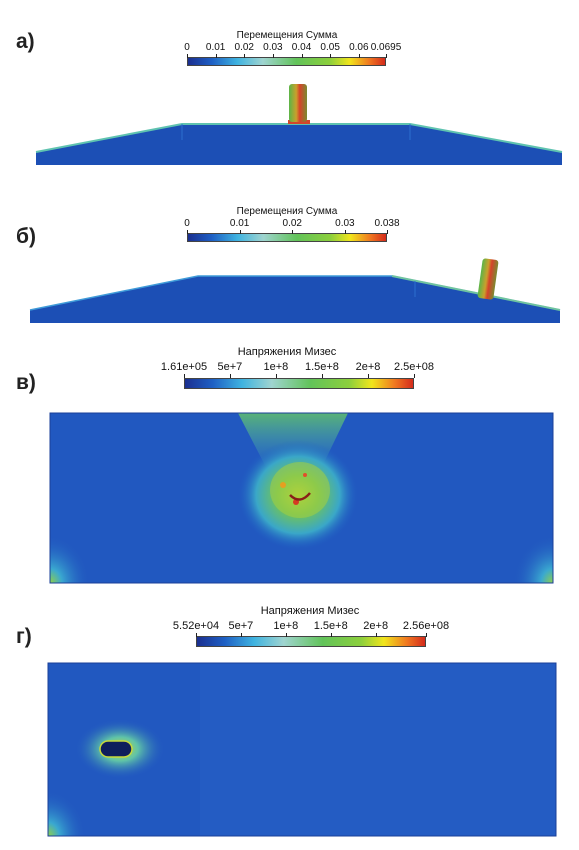 This screenshot has width=579, height=850. I want to click on legend-tick-label: 0.038, so click(387, 223).